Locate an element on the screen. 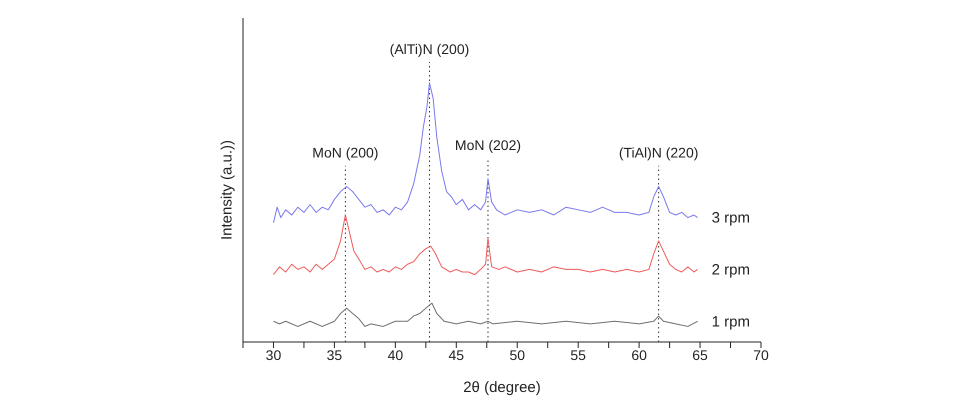  ref-line-label: (AlTi)N (200) is located at coordinates (430, 49).